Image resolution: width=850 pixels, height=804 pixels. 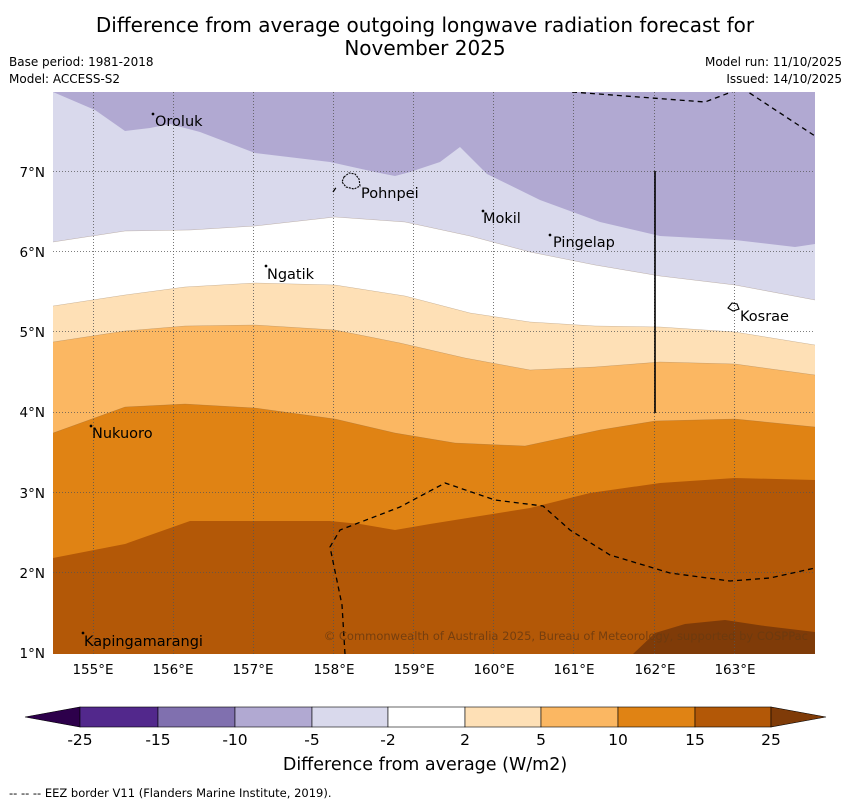 I want to click on nukuoro-marker, so click(x=91, y=426).